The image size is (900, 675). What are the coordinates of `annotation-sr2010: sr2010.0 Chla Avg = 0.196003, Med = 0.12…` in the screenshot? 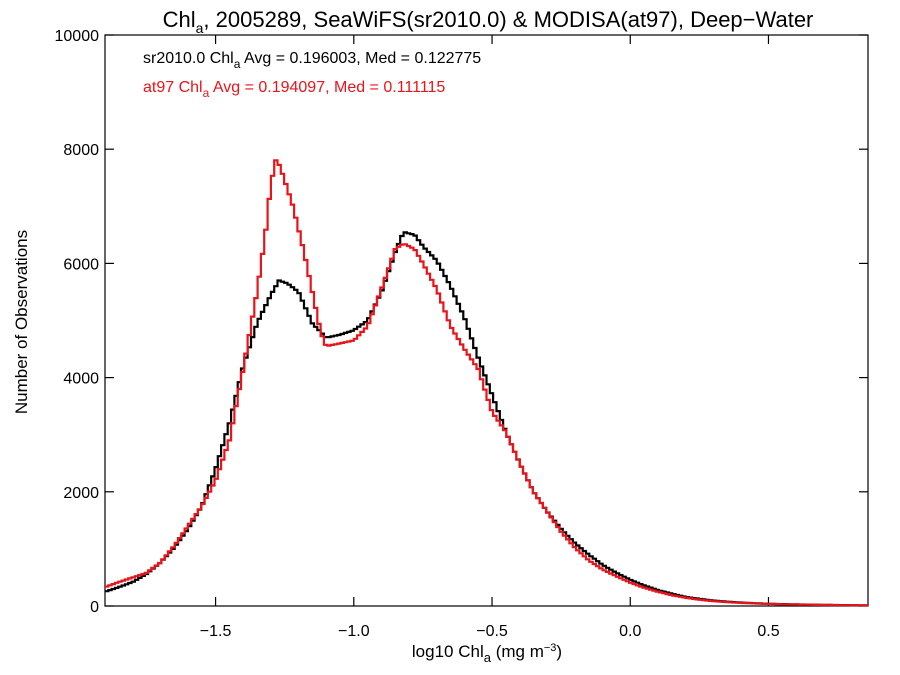 It's located at (312, 60).